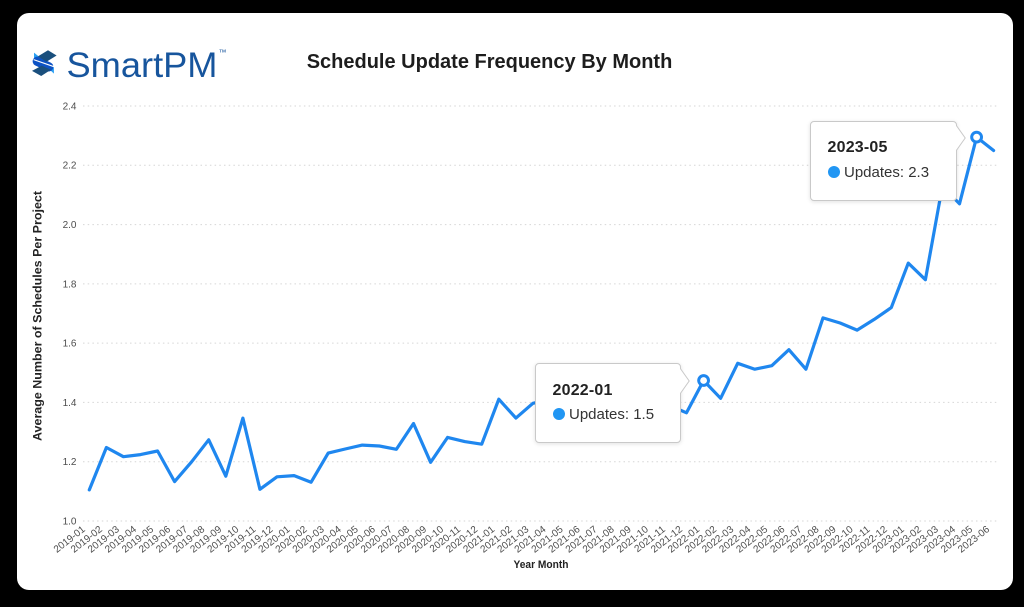 The height and width of the screenshot is (607, 1024). Describe the element at coordinates (70, 106) in the screenshot. I see `svg-text: 2.4` at that location.